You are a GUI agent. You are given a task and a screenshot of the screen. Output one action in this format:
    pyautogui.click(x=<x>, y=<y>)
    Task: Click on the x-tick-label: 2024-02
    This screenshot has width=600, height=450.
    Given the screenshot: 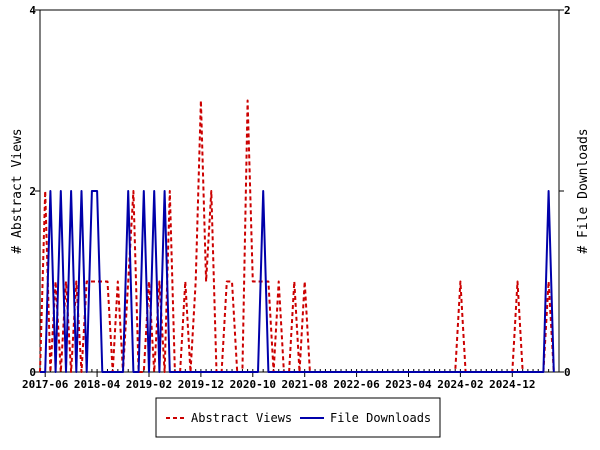 What is the action you would take?
    pyautogui.click(x=460, y=384)
    